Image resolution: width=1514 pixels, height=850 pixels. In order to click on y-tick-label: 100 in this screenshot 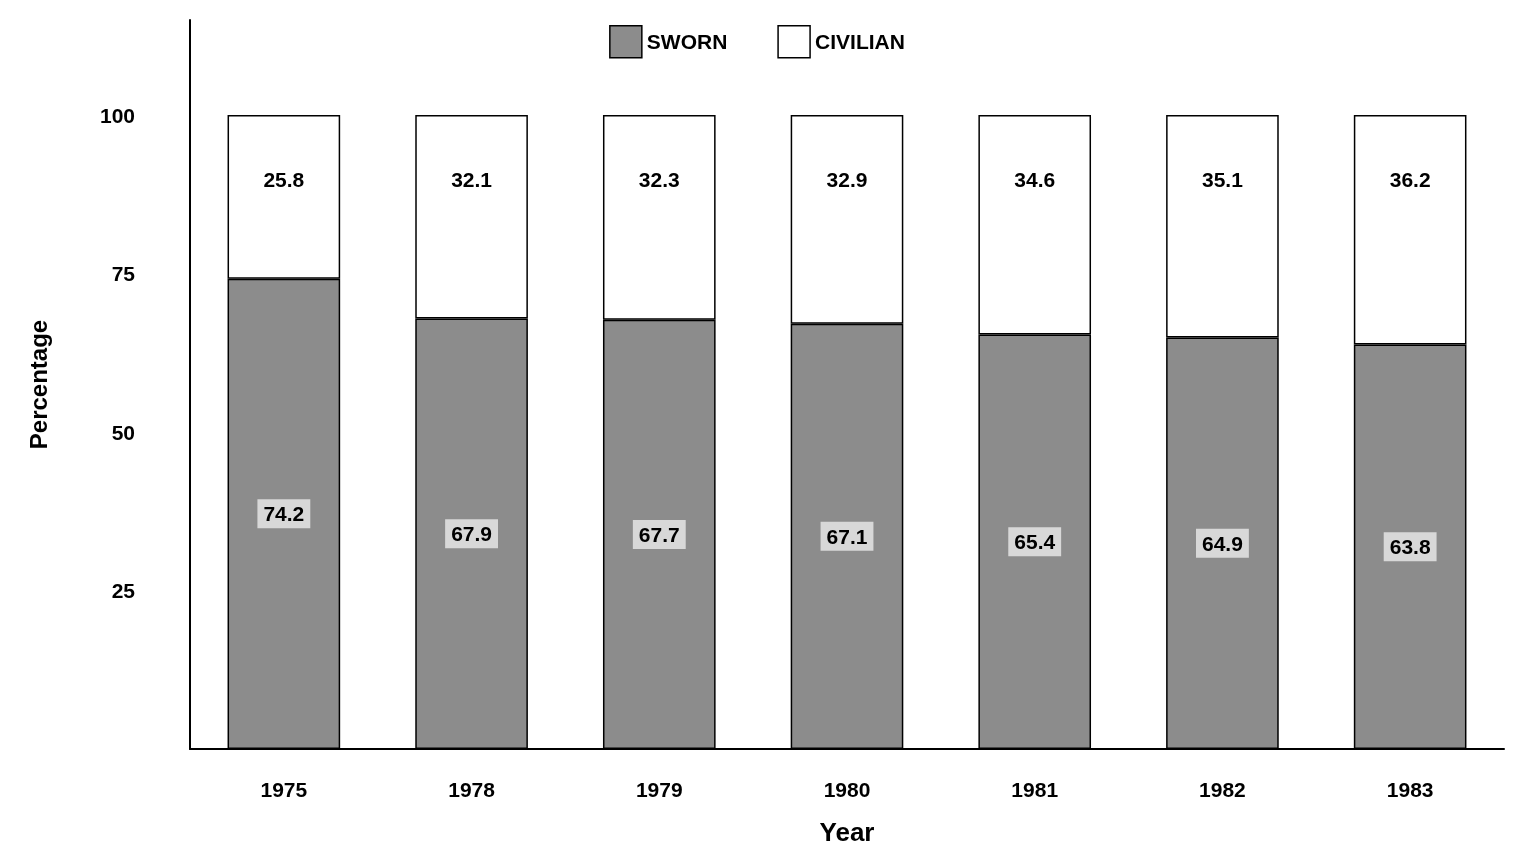, I will do `click(117, 115)`.